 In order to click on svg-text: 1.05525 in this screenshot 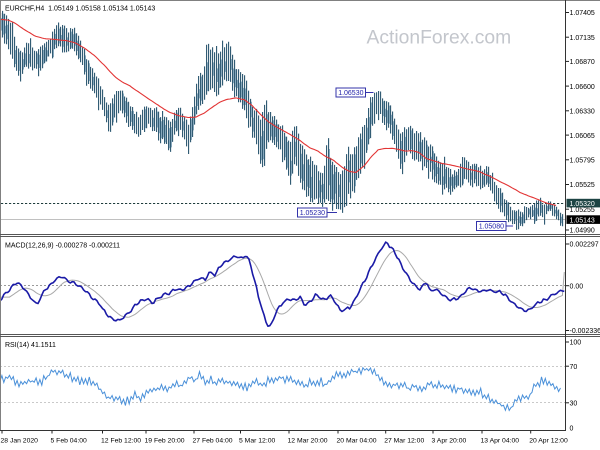, I will do `click(582, 185)`.